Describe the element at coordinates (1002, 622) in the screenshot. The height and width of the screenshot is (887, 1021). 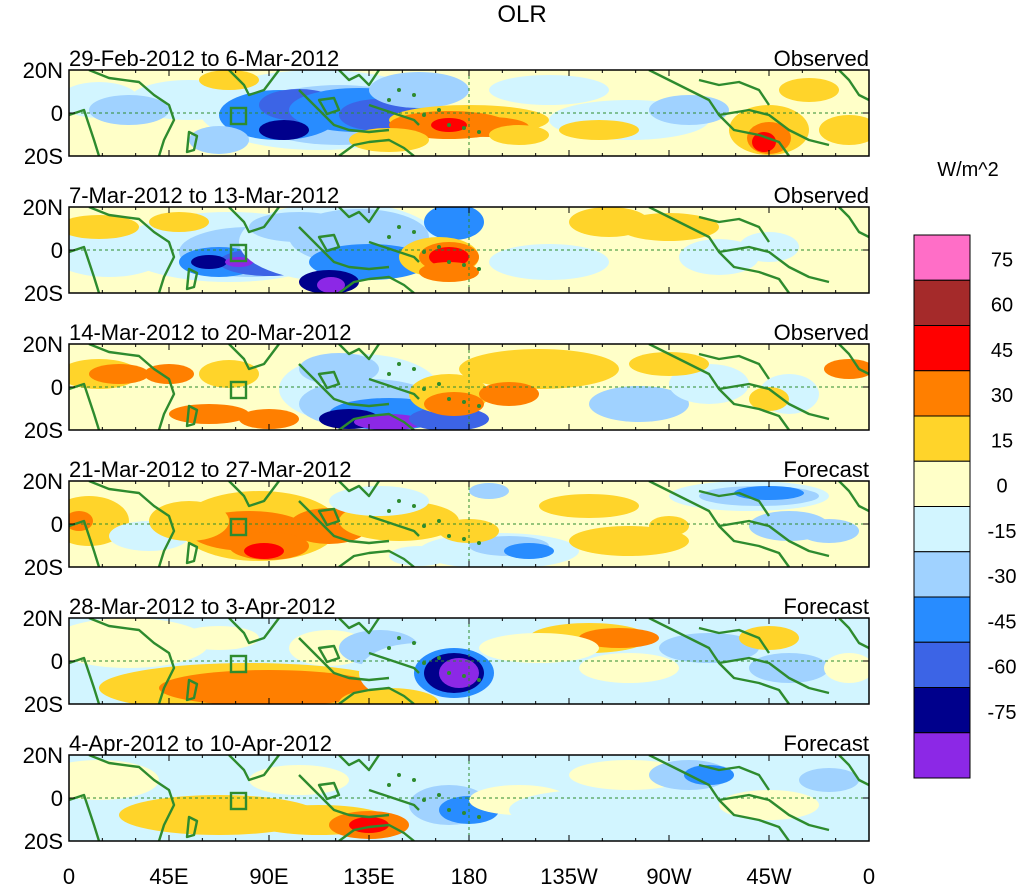
I see `colorbar-level-label: -45` at that location.